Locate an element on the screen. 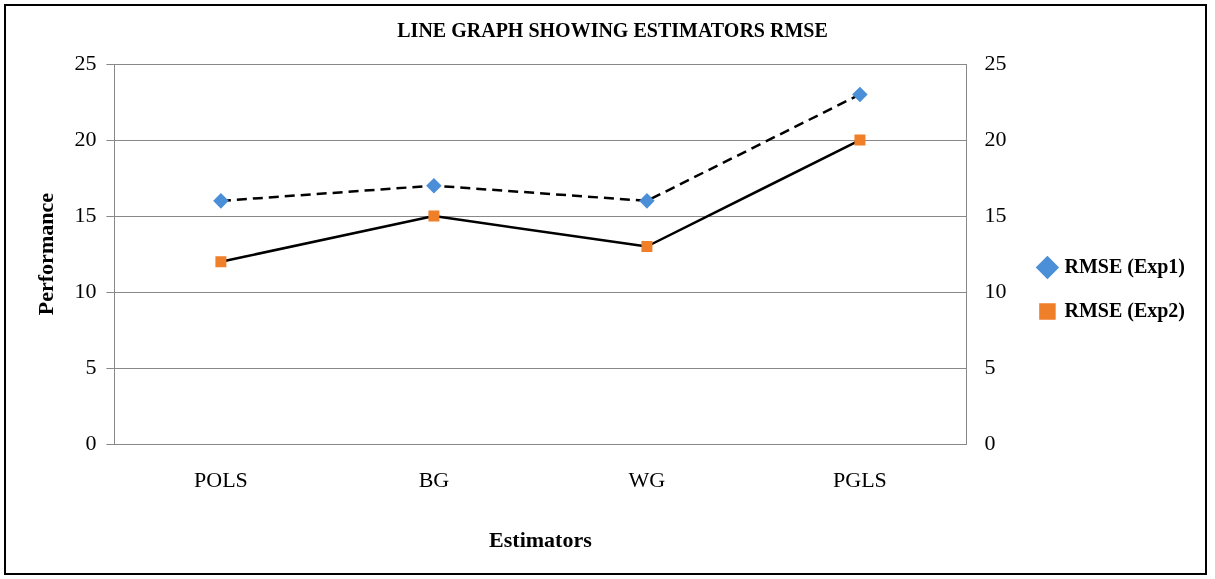 This screenshot has height=579, width=1215. y-tick-label: 15 is located at coordinates (85, 214).